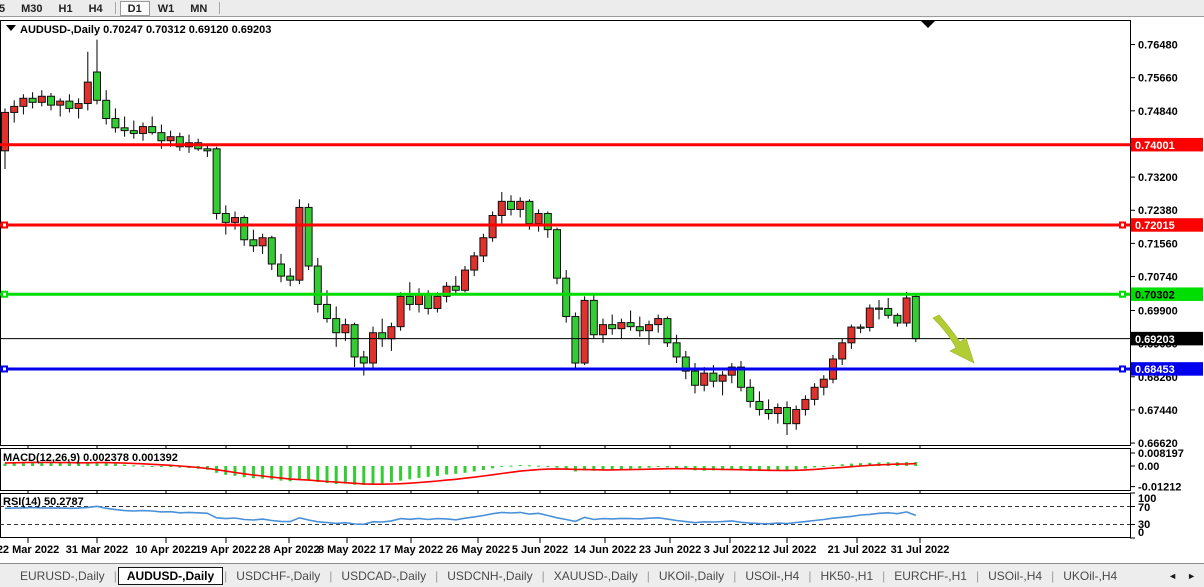  What do you see at coordinates (11, 28) in the screenshot?
I see `symbol-dropdown-icon` at bounding box center [11, 28].